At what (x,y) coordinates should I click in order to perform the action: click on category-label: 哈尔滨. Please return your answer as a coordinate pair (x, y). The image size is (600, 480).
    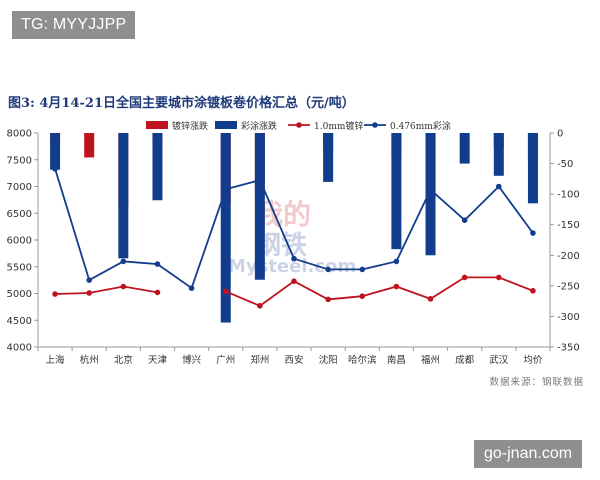
    Looking at the image, I should click on (362, 360).